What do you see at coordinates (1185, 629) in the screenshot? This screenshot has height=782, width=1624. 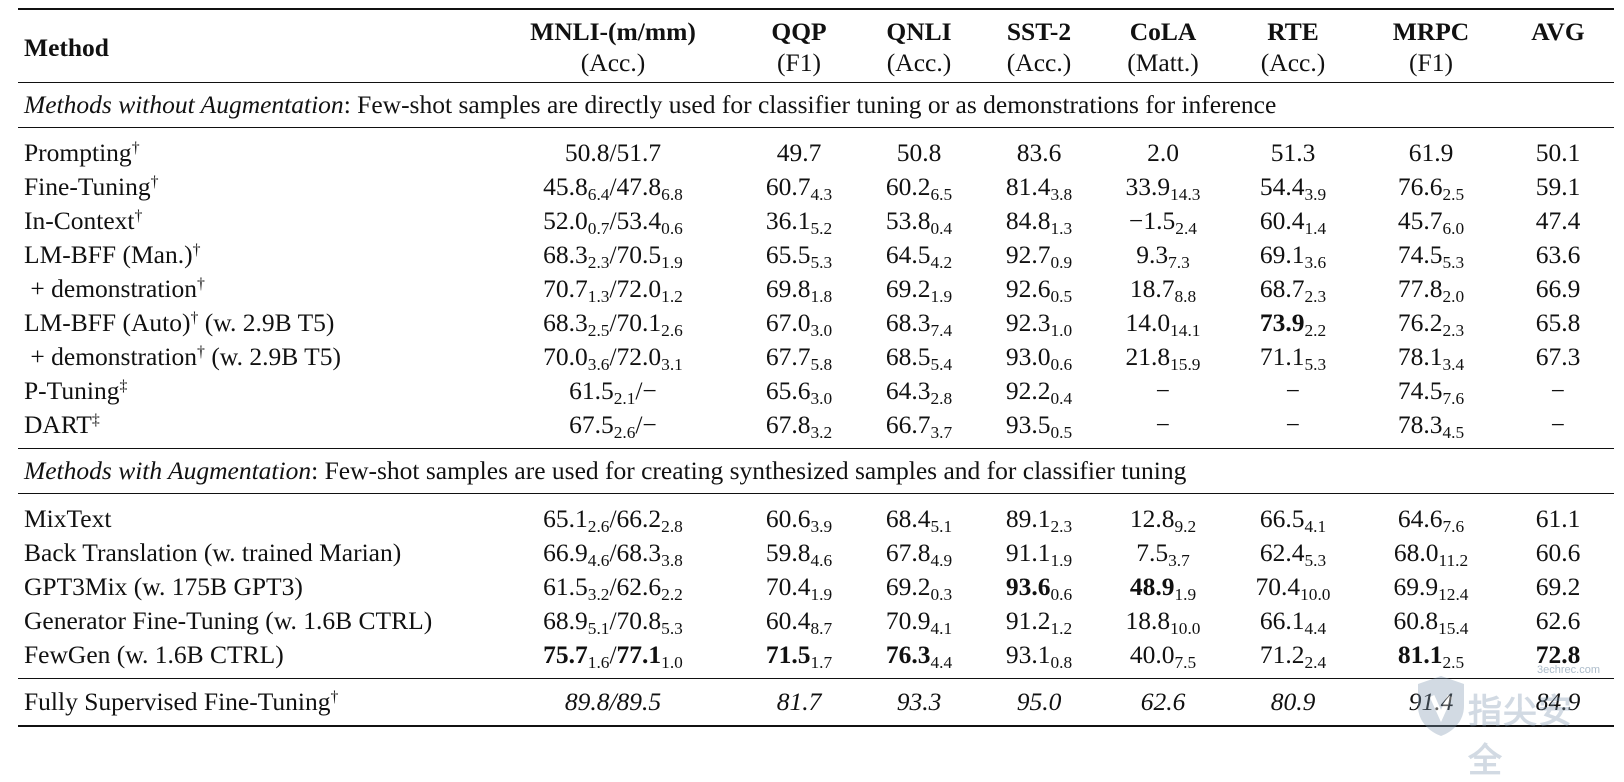 I see `std-value: 10.0` at bounding box center [1185, 629].